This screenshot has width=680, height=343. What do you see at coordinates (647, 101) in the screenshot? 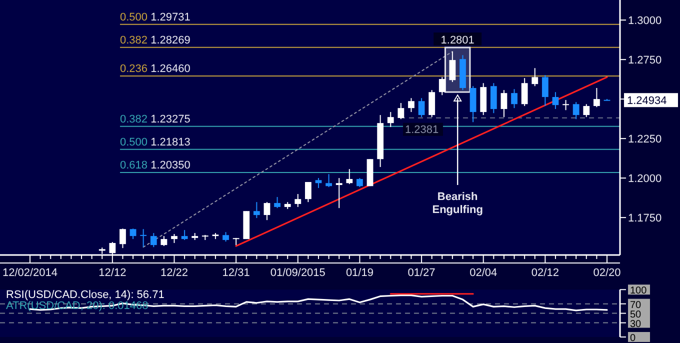
I see `text: 1.24934` at bounding box center [647, 101].